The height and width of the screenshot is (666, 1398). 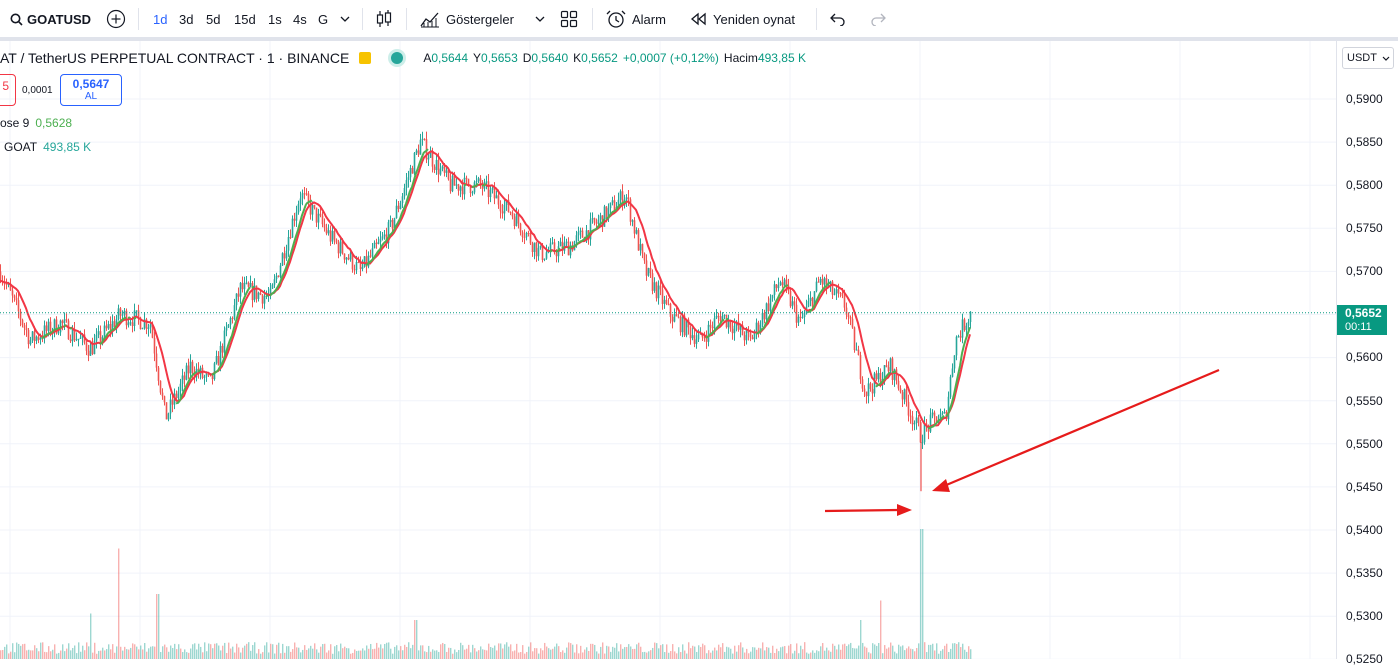 What do you see at coordinates (635, 19) in the screenshot?
I see `alarm-button: Alarm` at bounding box center [635, 19].